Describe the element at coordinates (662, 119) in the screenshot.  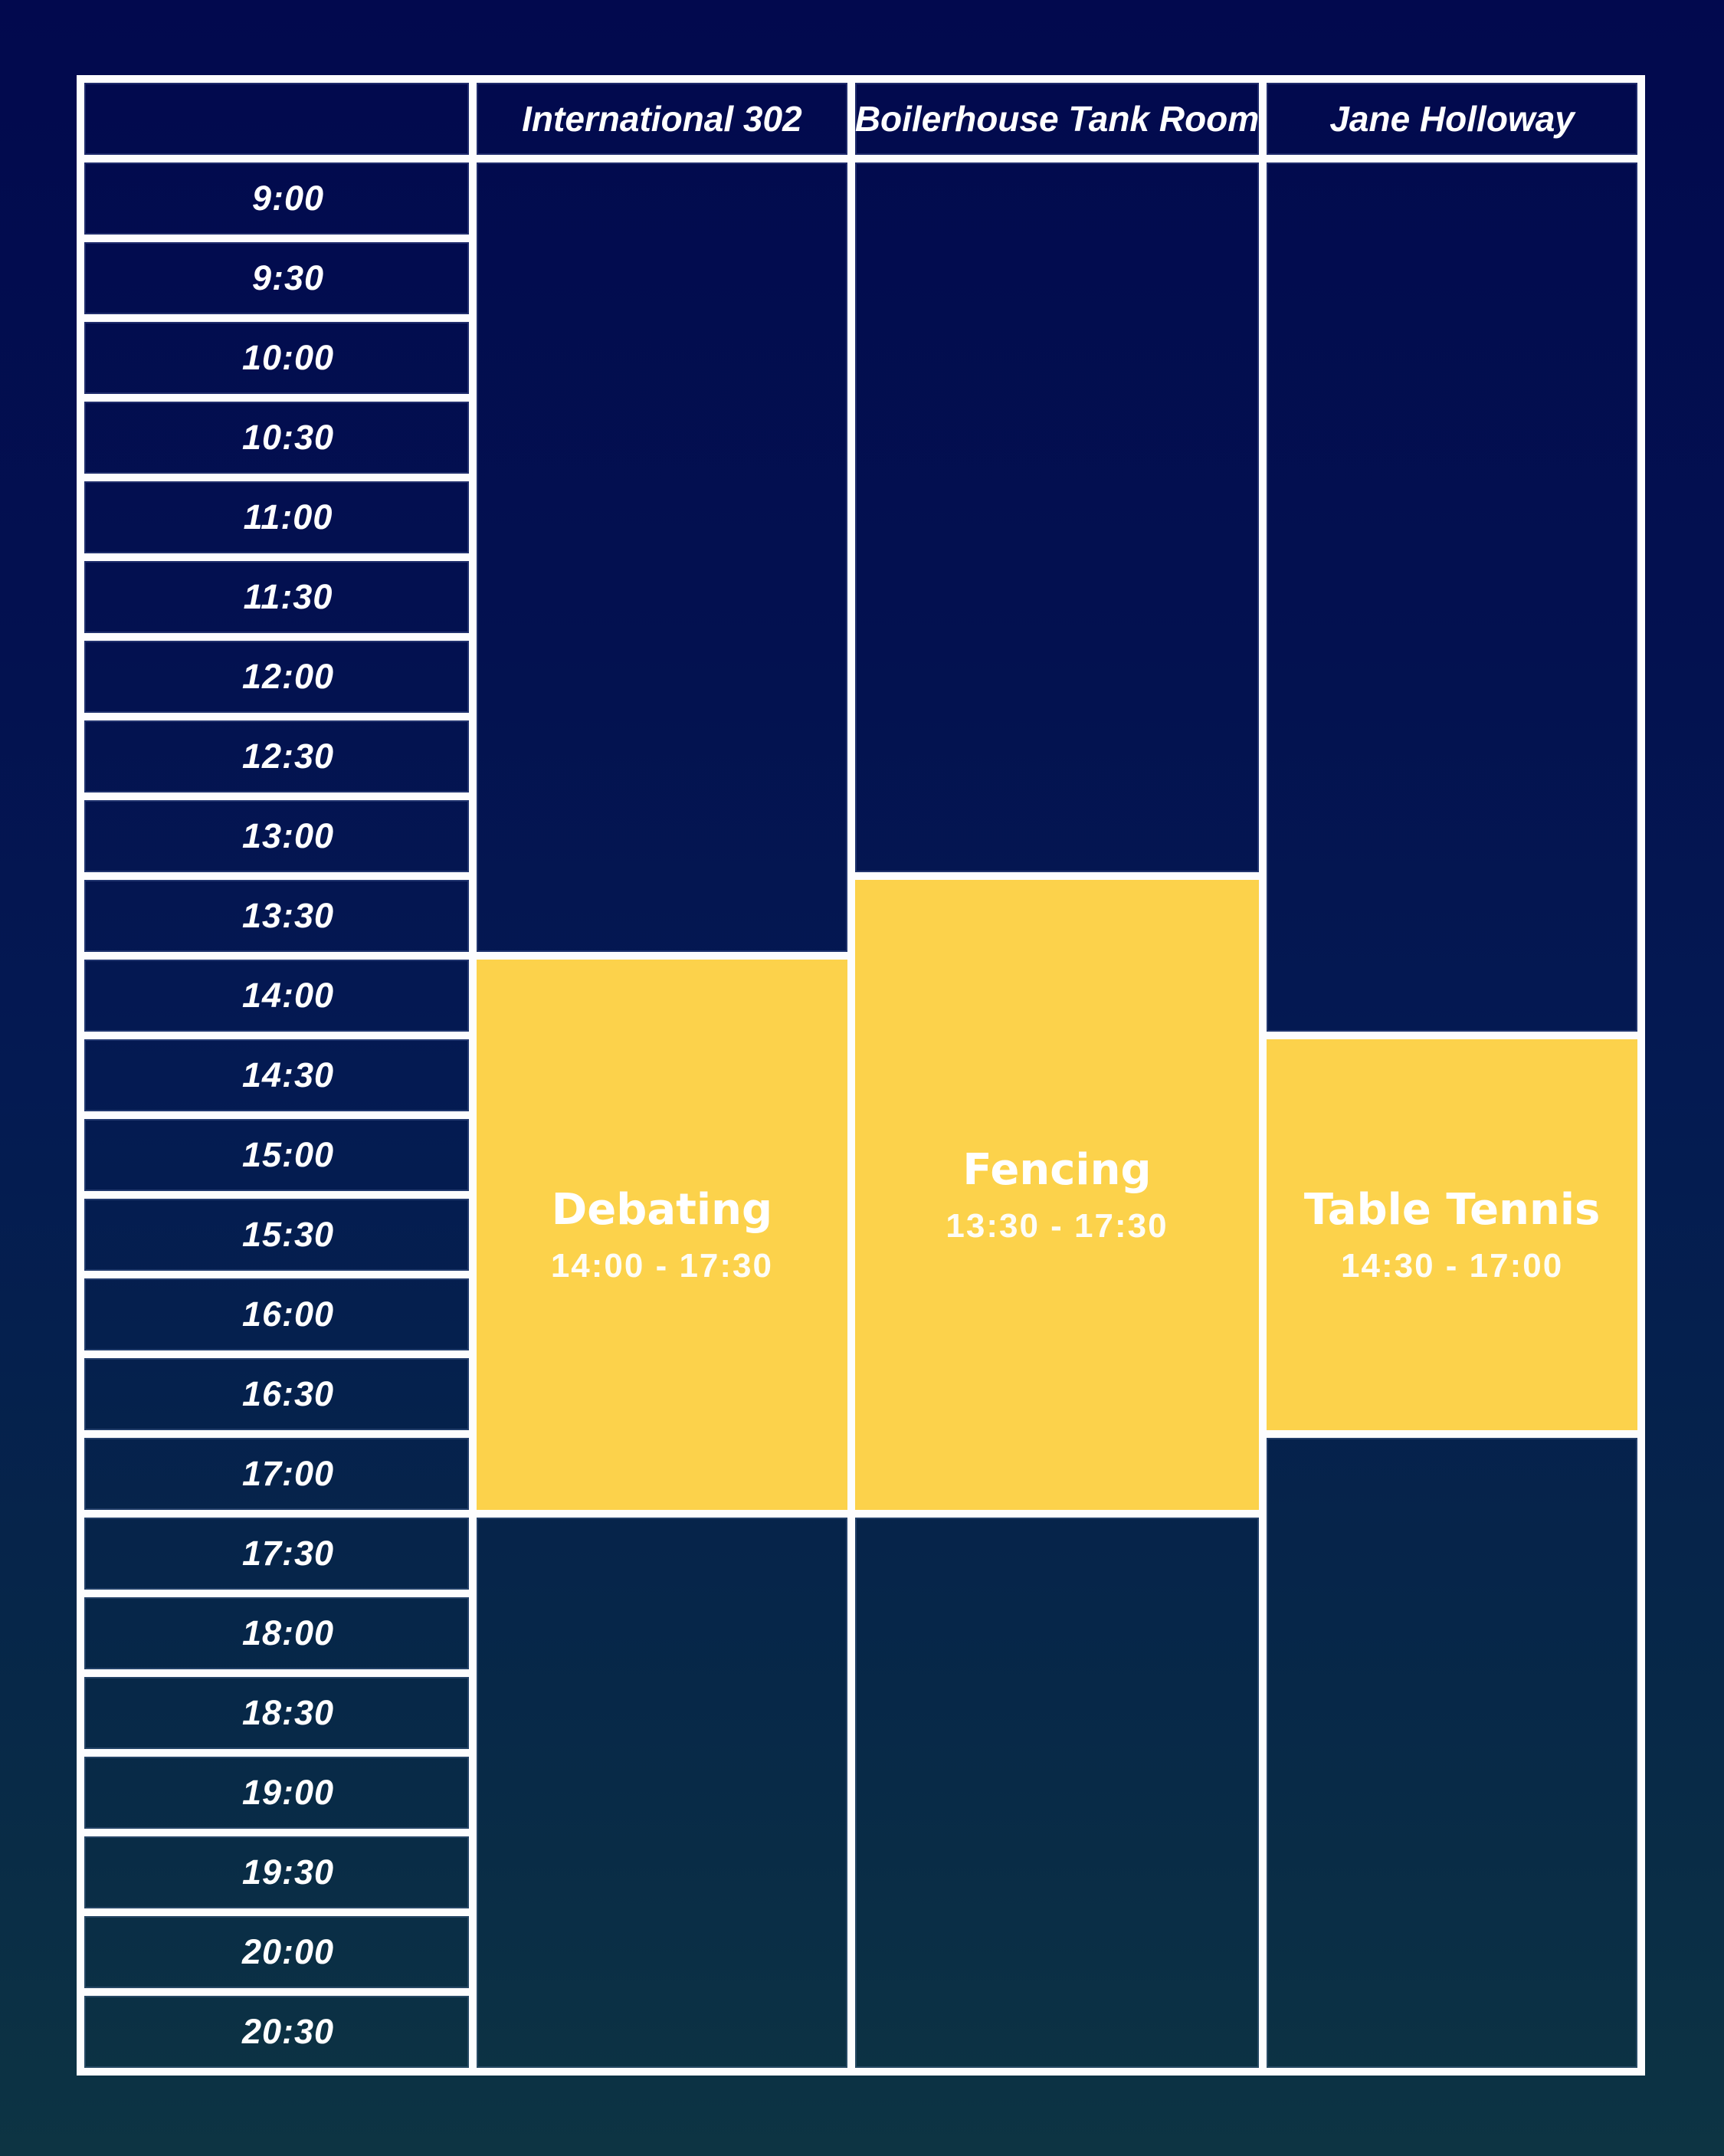
I see `room-column-header: International 302` at that location.